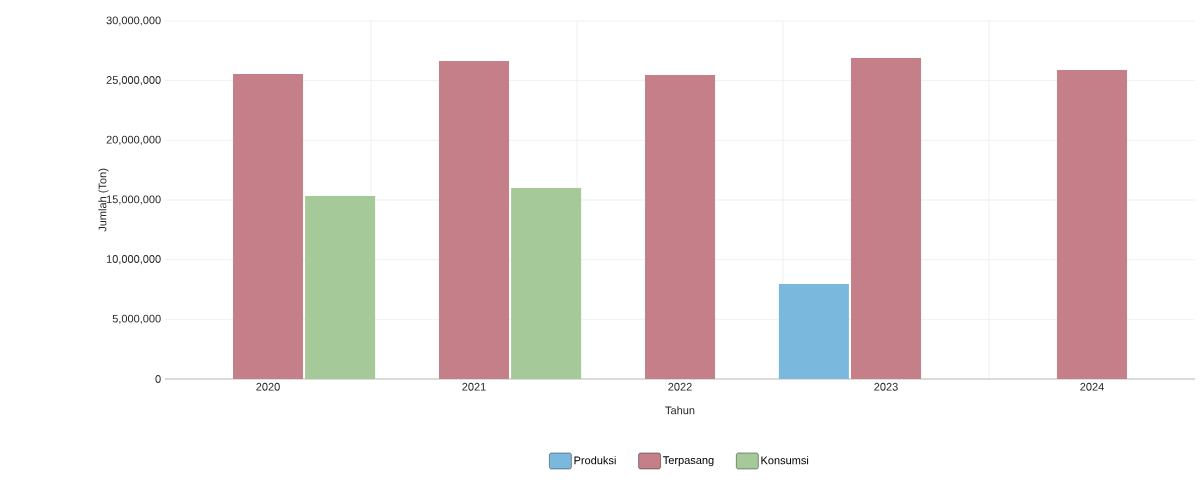  Describe the element at coordinates (688, 461) in the screenshot. I see `legend-label: Terpasang` at that location.